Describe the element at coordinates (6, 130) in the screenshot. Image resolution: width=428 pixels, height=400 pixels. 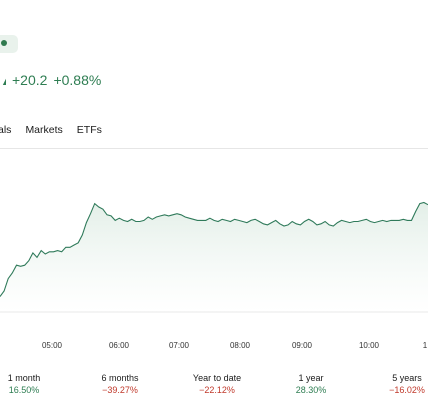
I see `tab-fundamentals: als` at that location.